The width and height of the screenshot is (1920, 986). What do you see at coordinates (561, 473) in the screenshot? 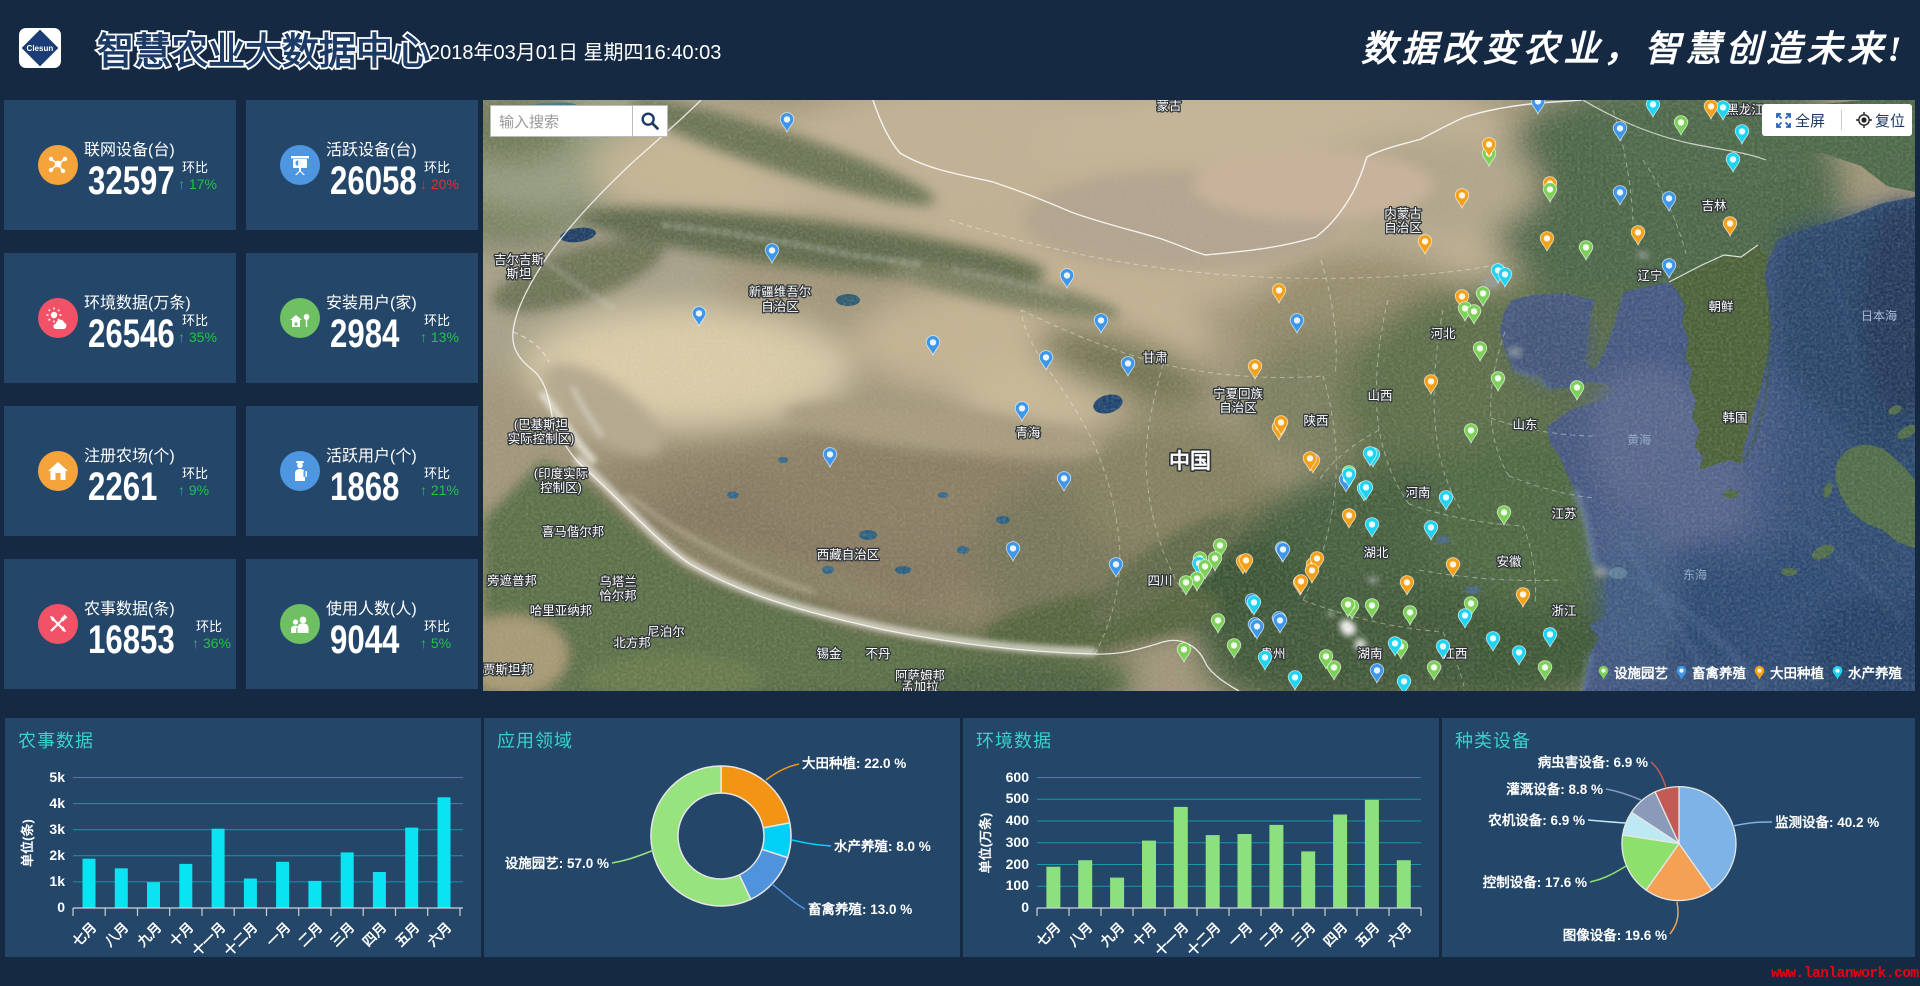
I see `svg-text: (印度实际` at bounding box center [561, 473].